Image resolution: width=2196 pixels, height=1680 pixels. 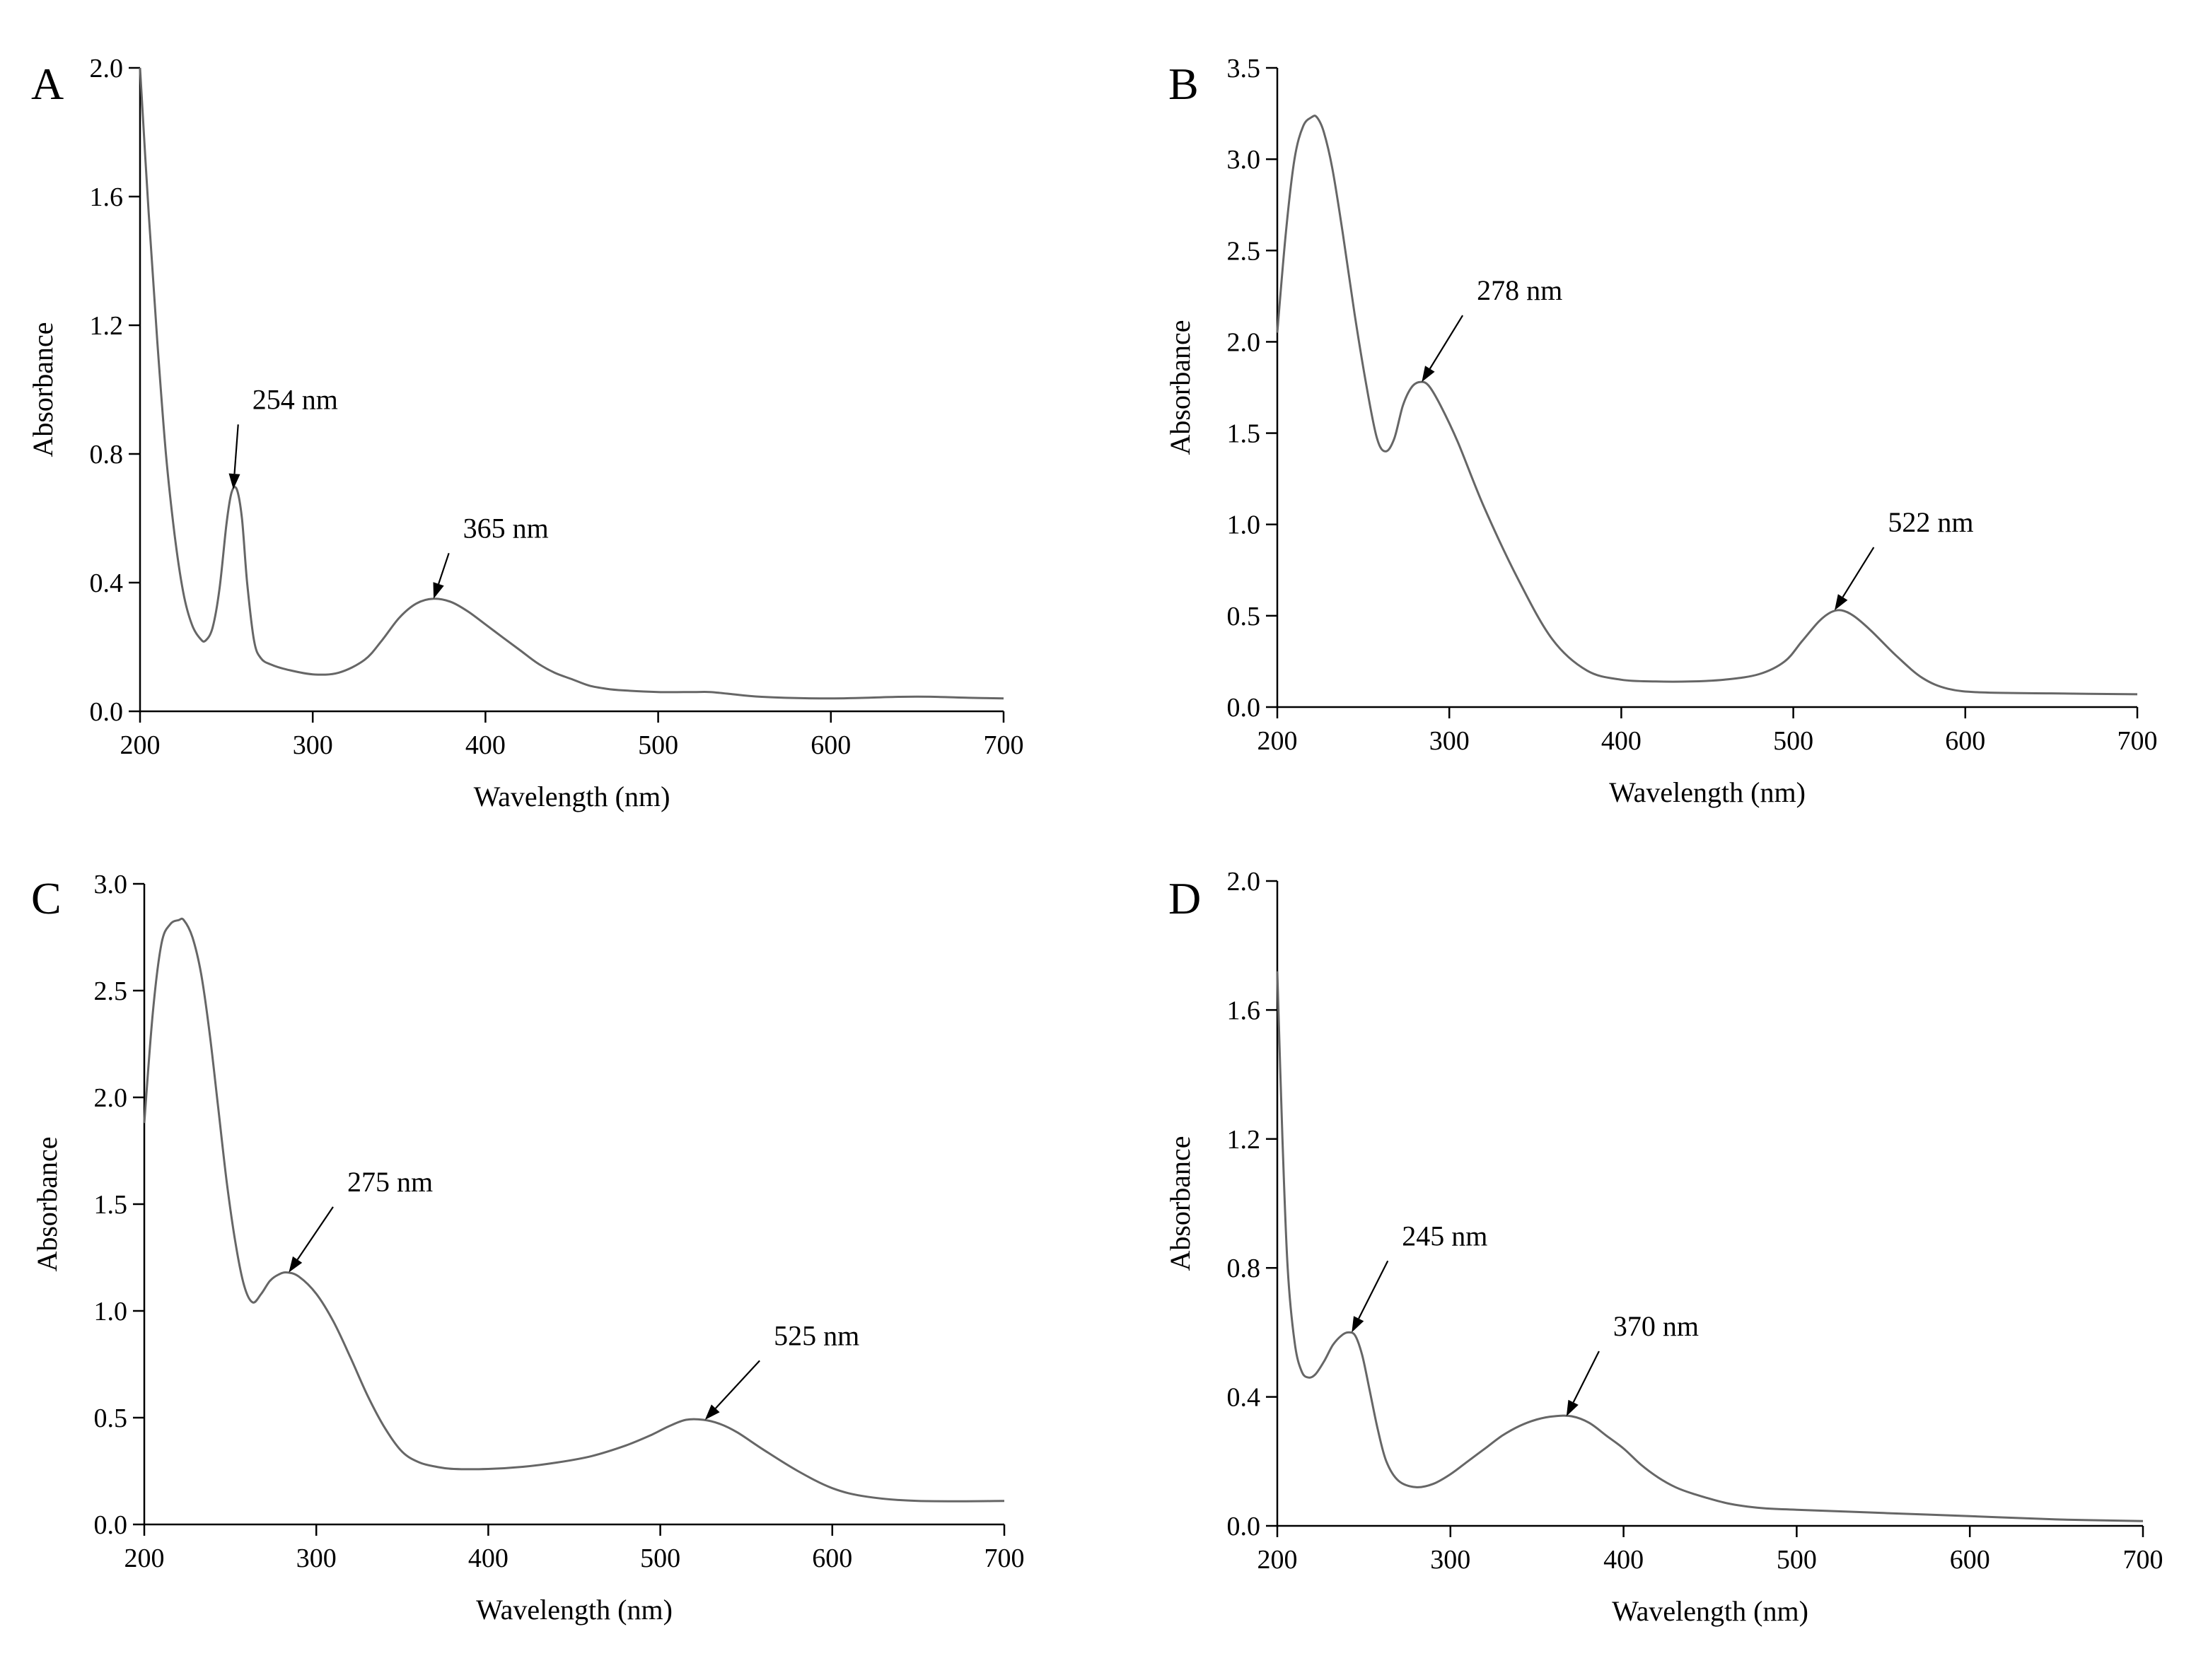 What do you see at coordinates (107, 583) in the screenshot?
I see `panel-a-y-tick-label: 0.4` at bounding box center [107, 583].